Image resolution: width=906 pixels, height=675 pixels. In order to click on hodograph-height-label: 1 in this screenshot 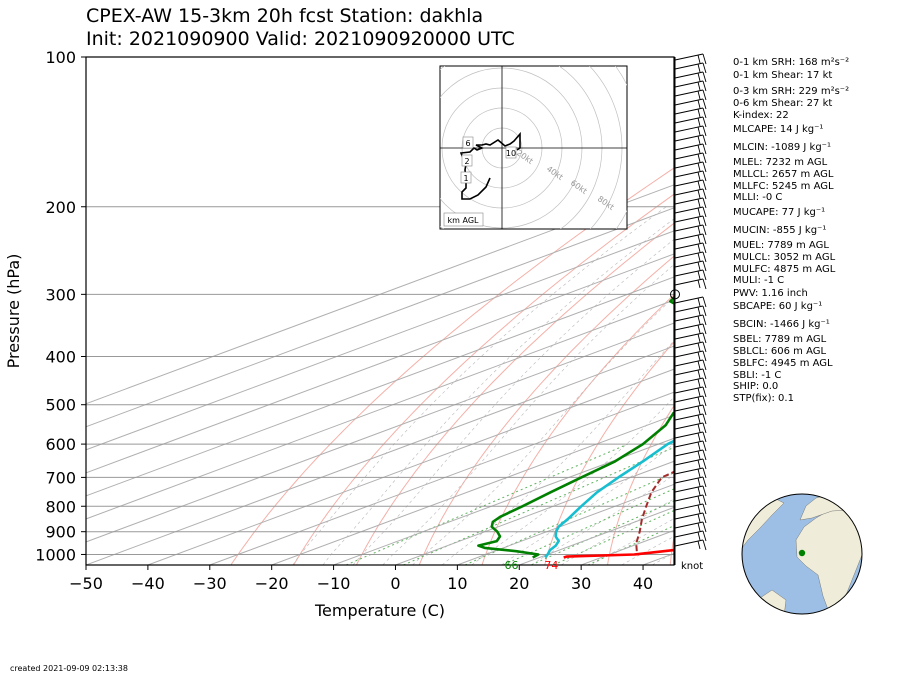, I will do `click(465, 178)`.